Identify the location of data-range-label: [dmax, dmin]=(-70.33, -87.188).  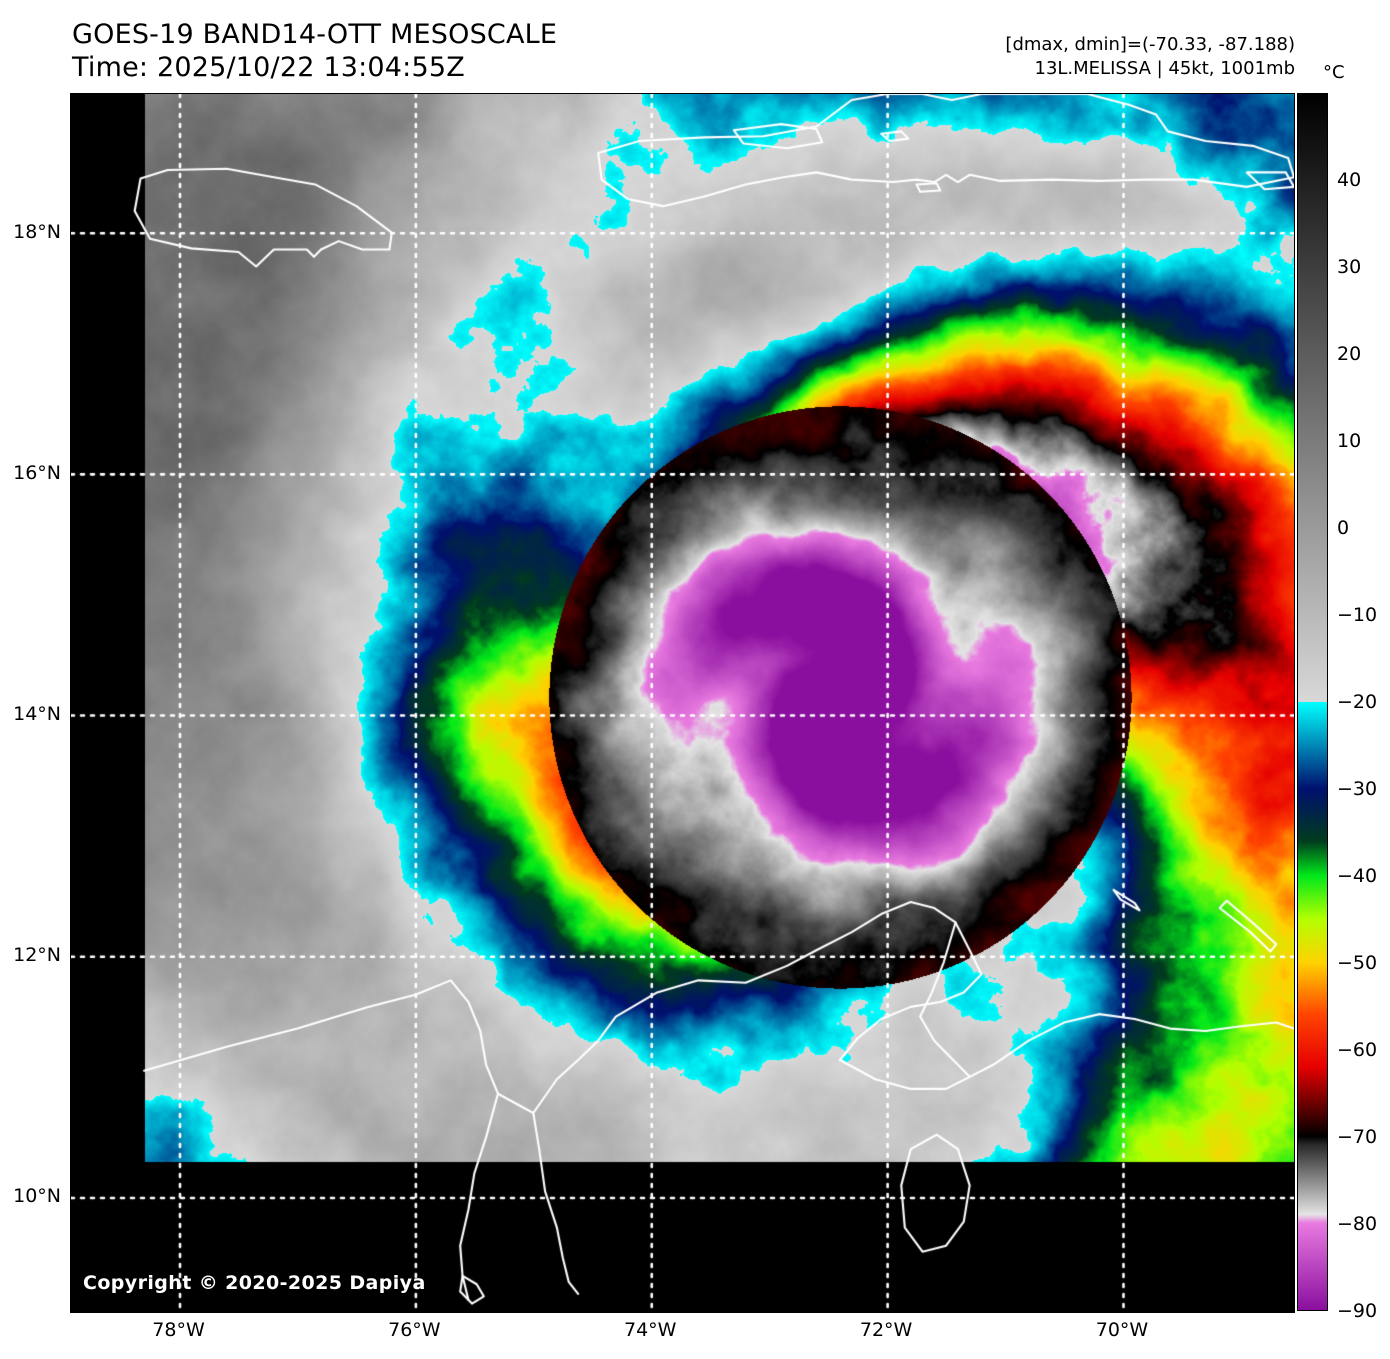
(1150, 44).